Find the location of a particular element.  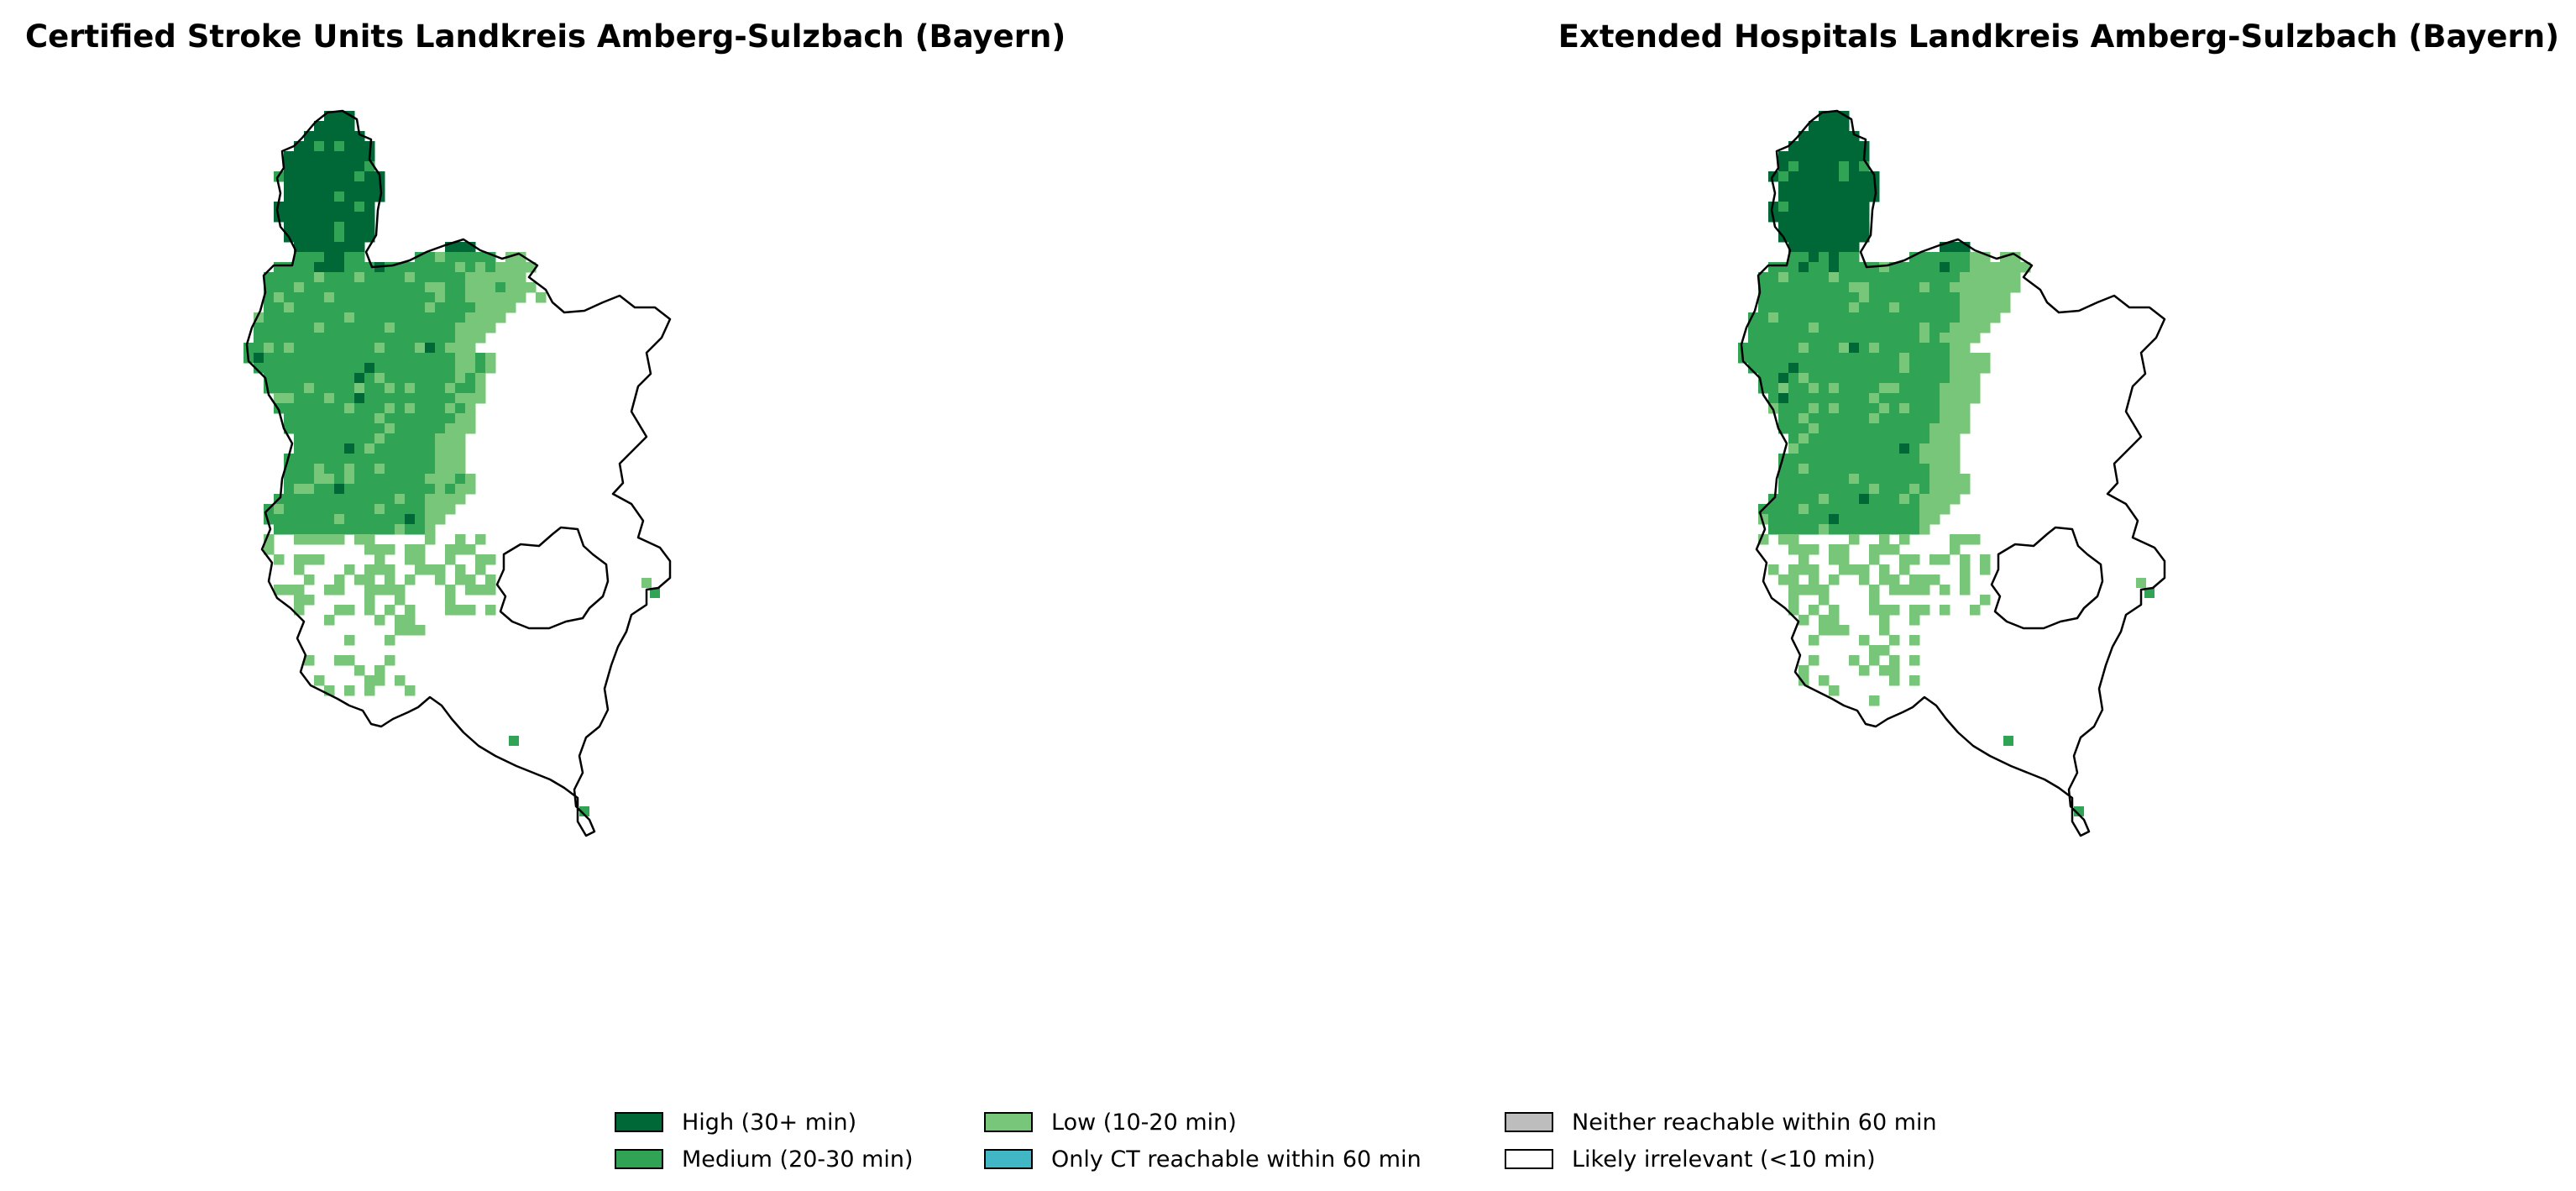

map-stroke-units is located at coordinates (458, 473).